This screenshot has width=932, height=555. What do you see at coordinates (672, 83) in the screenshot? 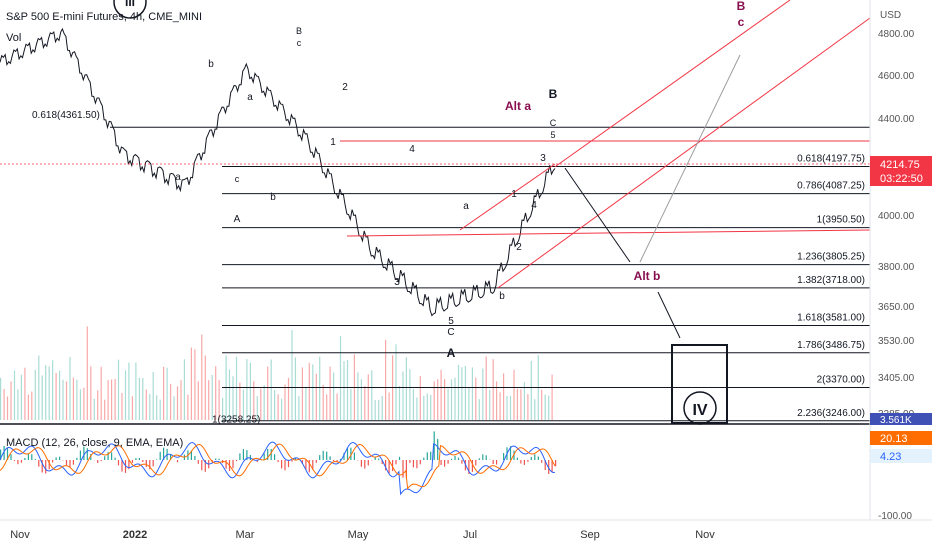
I see `channel-upper` at bounding box center [672, 83].